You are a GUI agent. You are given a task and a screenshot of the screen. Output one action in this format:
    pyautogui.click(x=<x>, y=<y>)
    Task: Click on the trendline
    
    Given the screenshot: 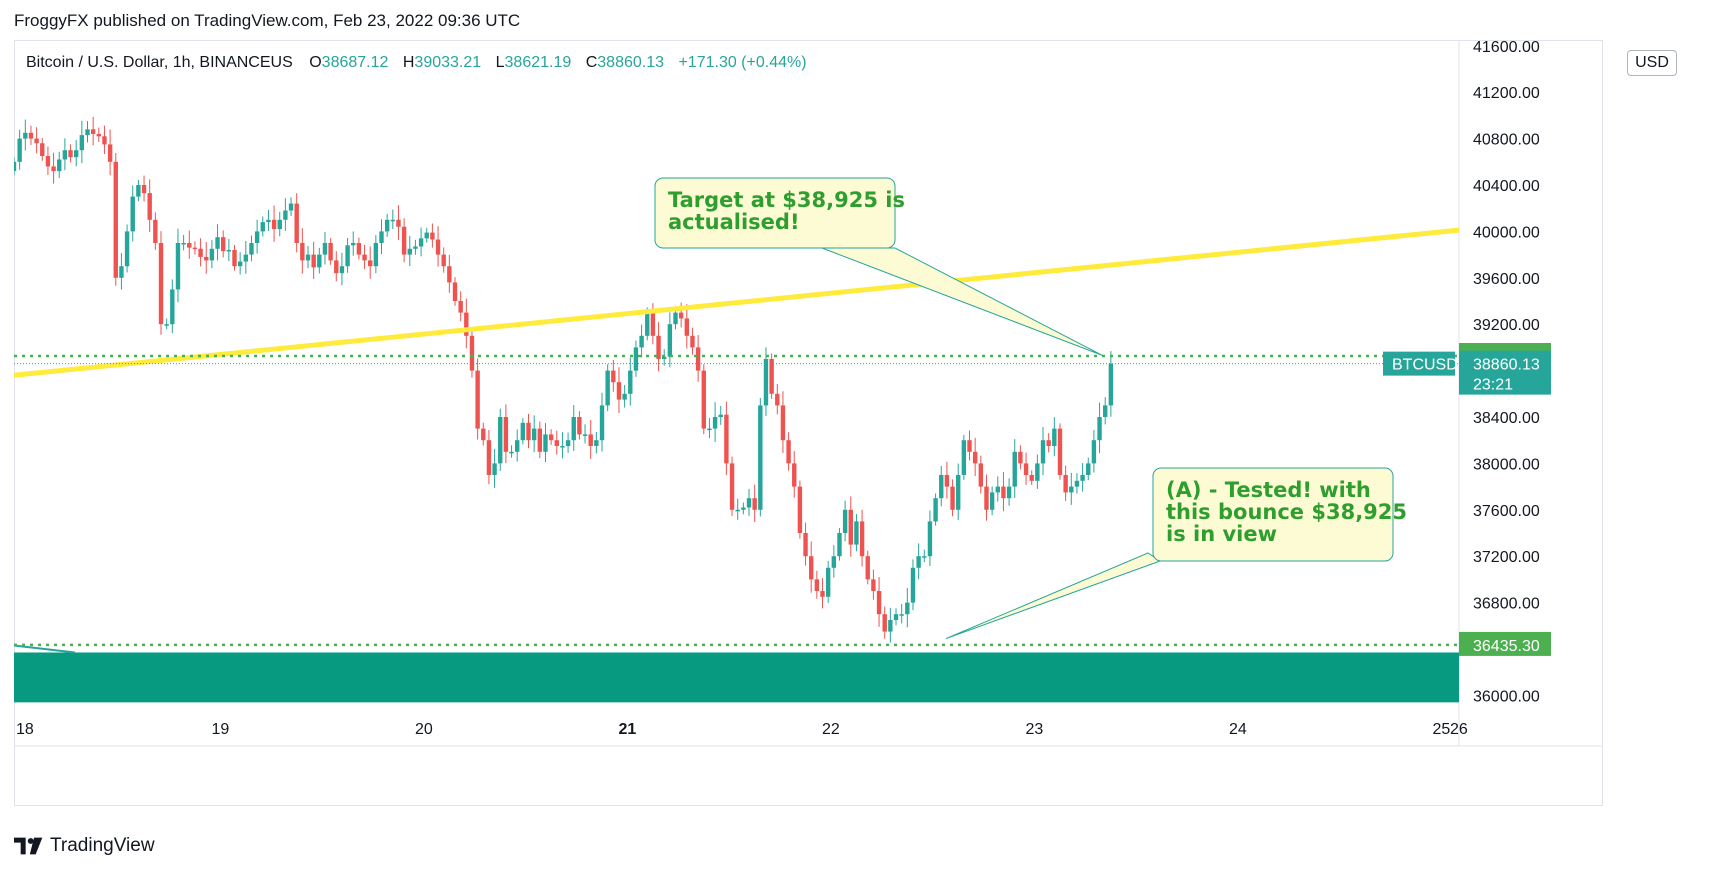 What is the action you would take?
    pyautogui.click(x=736, y=302)
    